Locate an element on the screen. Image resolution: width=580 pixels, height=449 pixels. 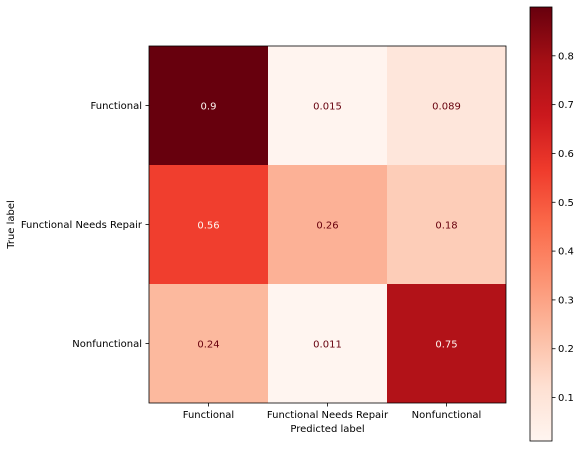
cell-value-label: 0.26 is located at coordinates (327, 226).